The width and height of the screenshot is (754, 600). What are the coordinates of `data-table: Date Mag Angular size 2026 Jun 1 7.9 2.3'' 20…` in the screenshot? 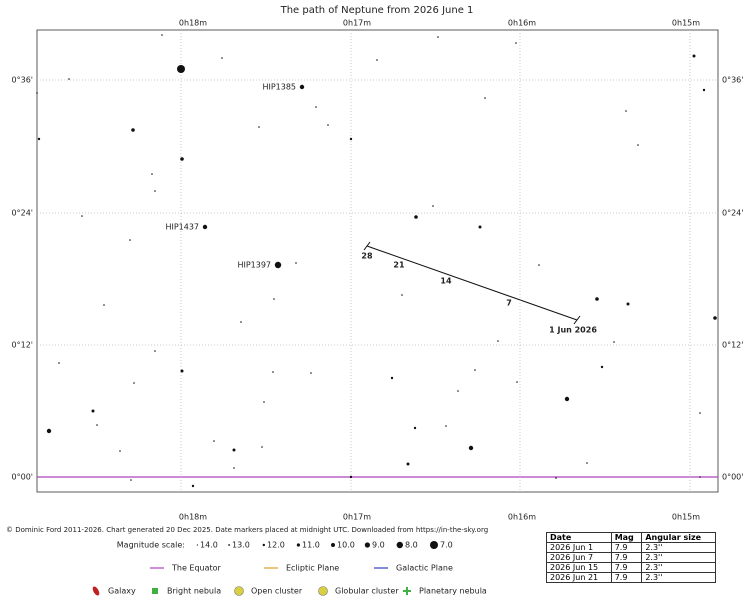 It's located at (631, 557).